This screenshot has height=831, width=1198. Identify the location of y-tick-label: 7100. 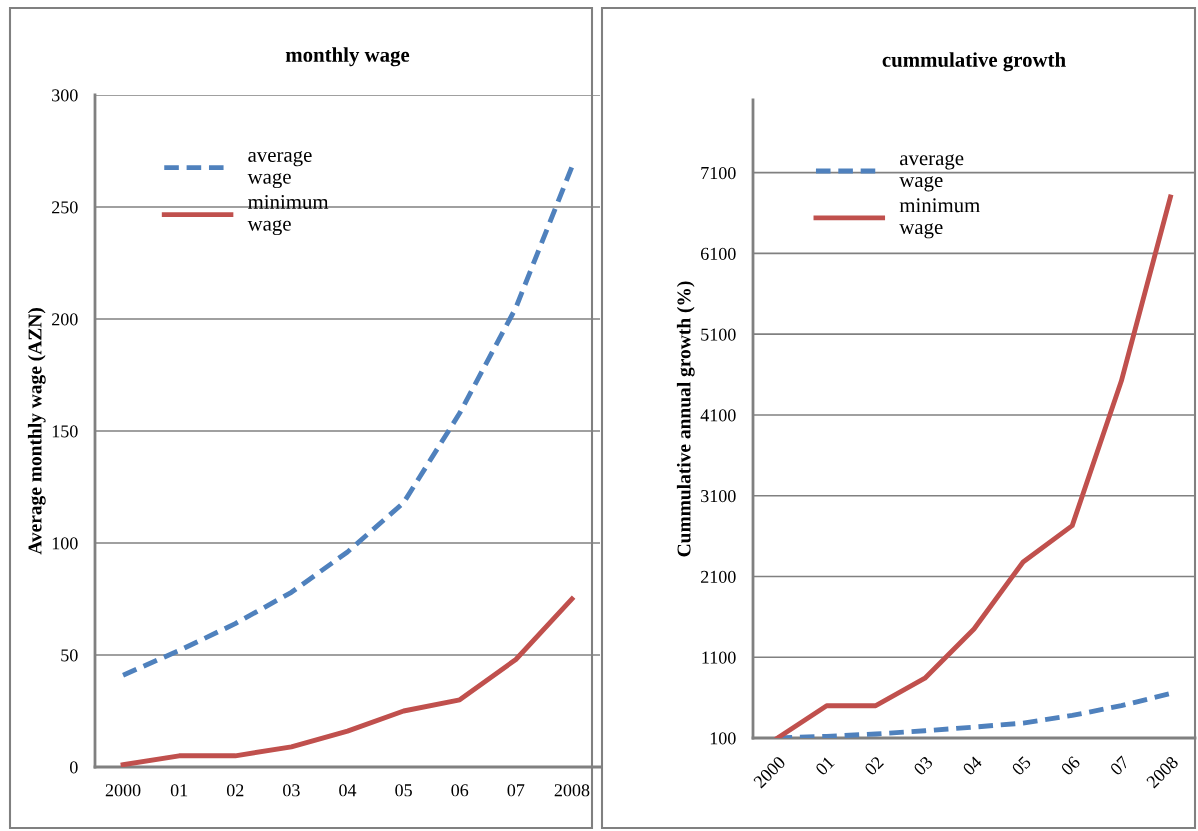
(718, 173).